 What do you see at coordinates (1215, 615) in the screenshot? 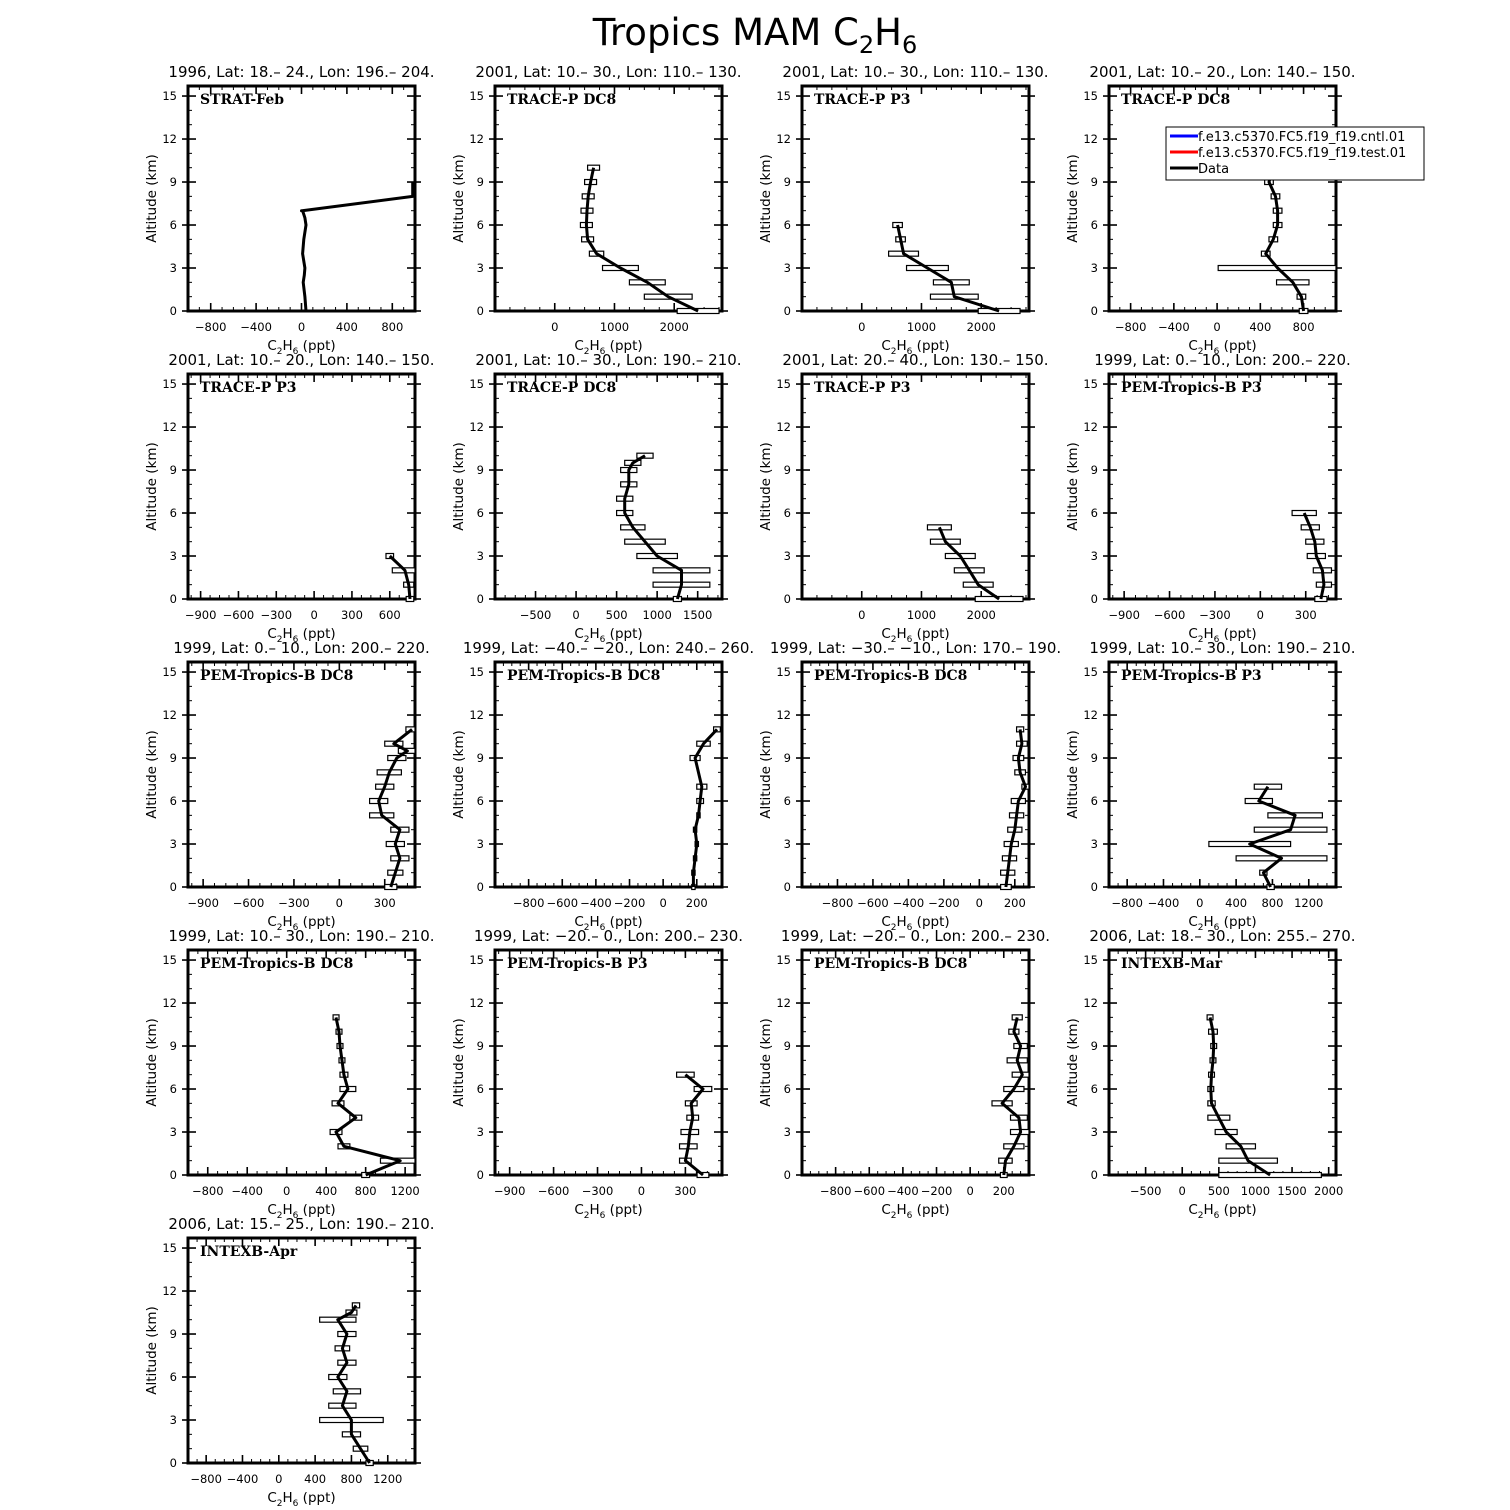
I see `x-tick-label: −300` at bounding box center [1215, 615].